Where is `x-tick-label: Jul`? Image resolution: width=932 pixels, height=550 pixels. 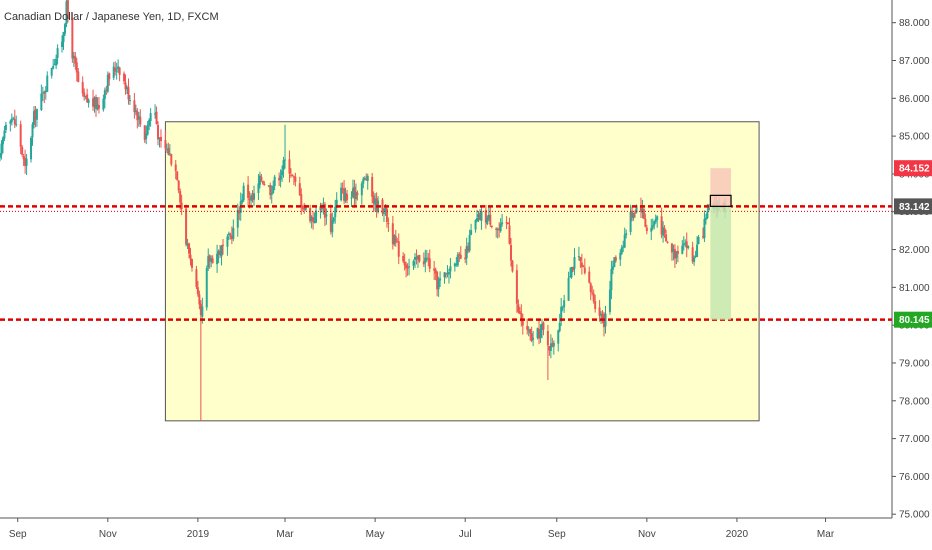 x-tick-label: Jul is located at coordinates (465, 534).